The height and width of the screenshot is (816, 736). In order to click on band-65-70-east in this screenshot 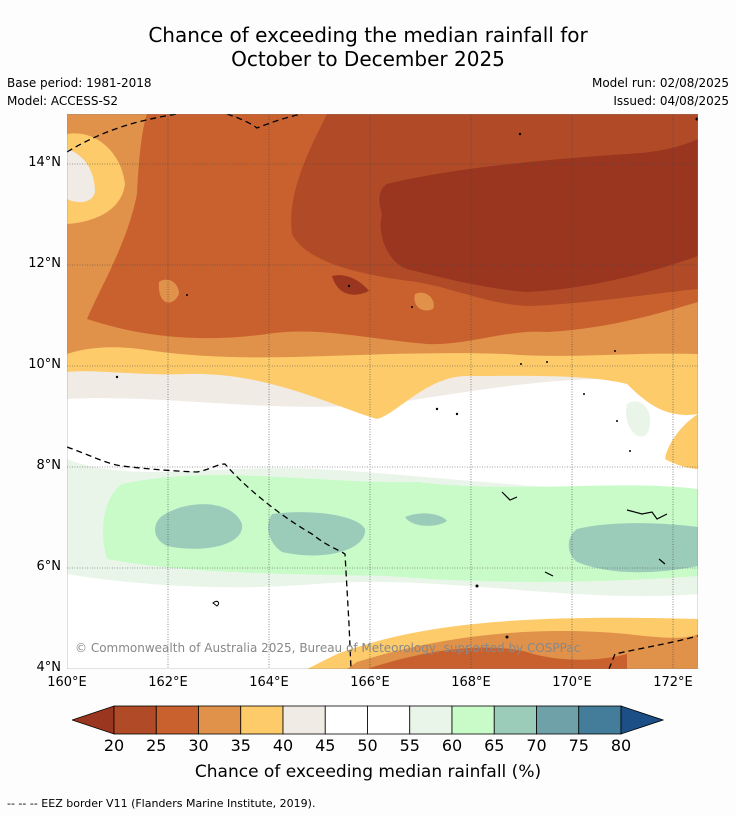, I will do `click(633, 548)`.